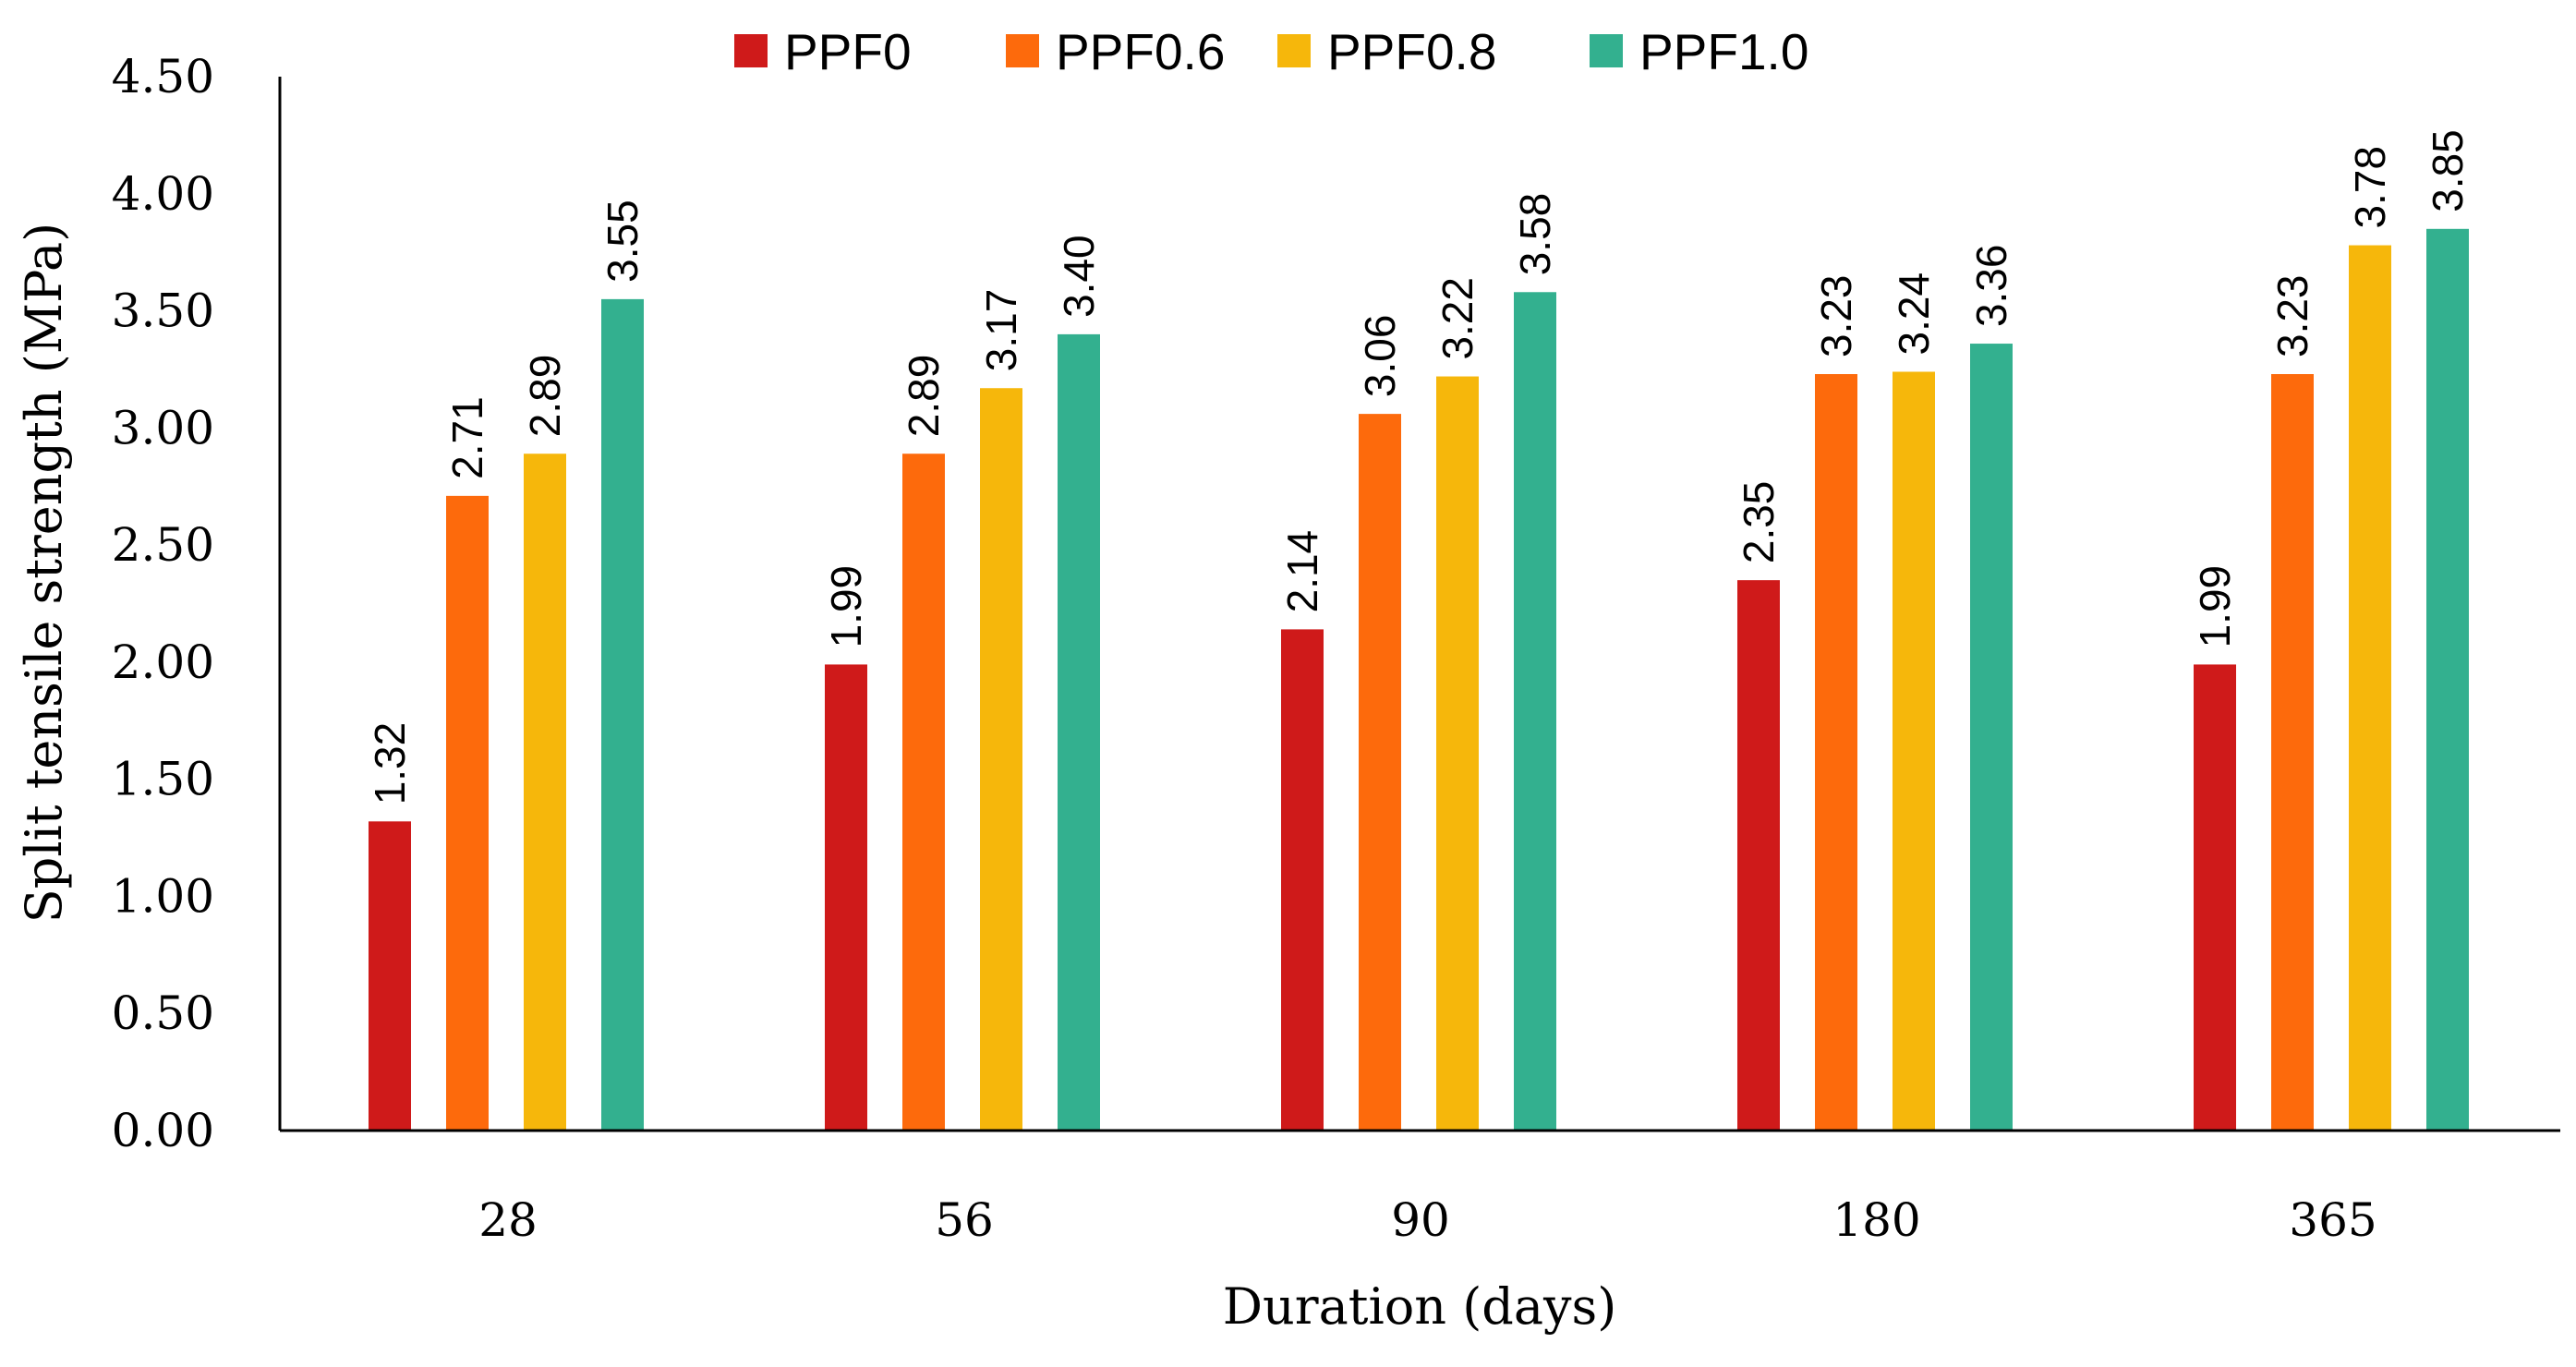 The image size is (2576, 1367). I want to click on legend-item: PPF0, so click(823, 51).